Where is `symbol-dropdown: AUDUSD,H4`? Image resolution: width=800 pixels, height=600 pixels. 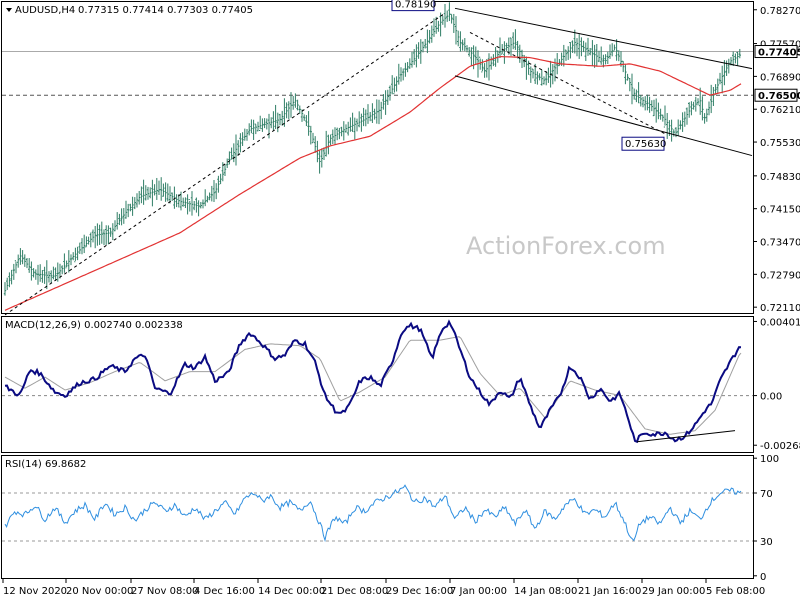
symbol-dropdown: AUDUSD,H4 is located at coordinates (40, 10).